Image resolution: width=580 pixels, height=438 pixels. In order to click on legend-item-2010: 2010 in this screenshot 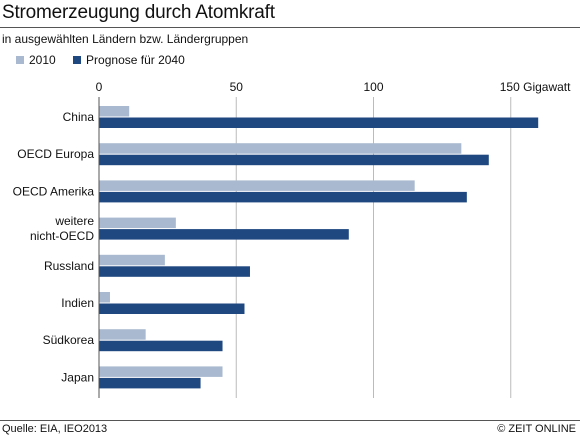, I will do `click(36, 60)`.